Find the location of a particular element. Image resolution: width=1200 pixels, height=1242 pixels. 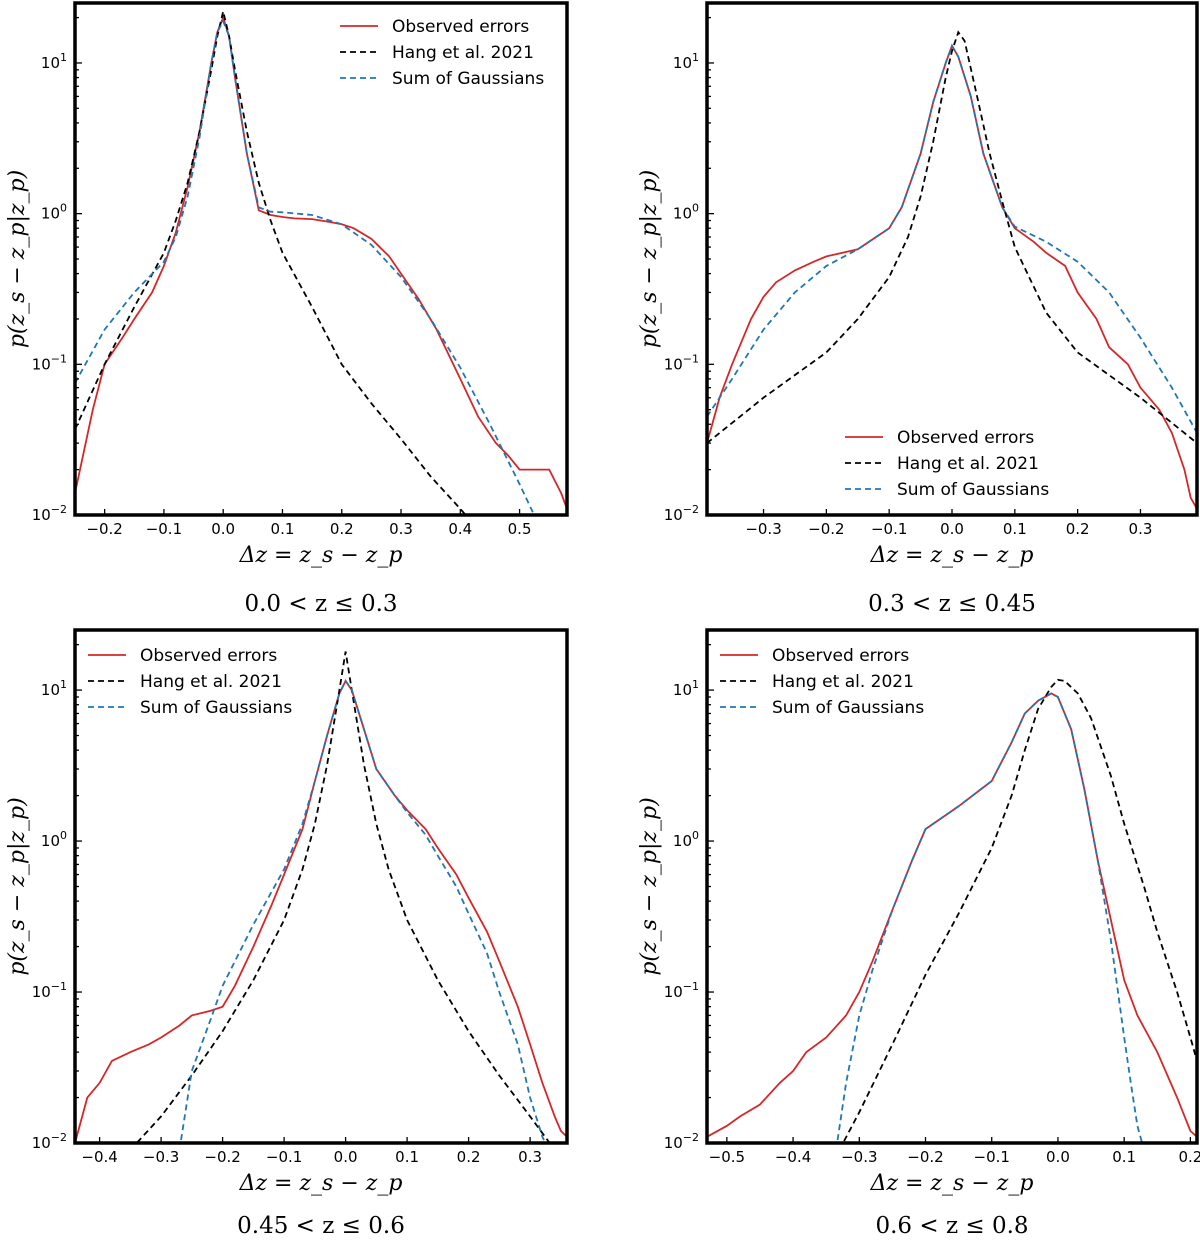

series-line-observed-errors is located at coordinates (952, 915).